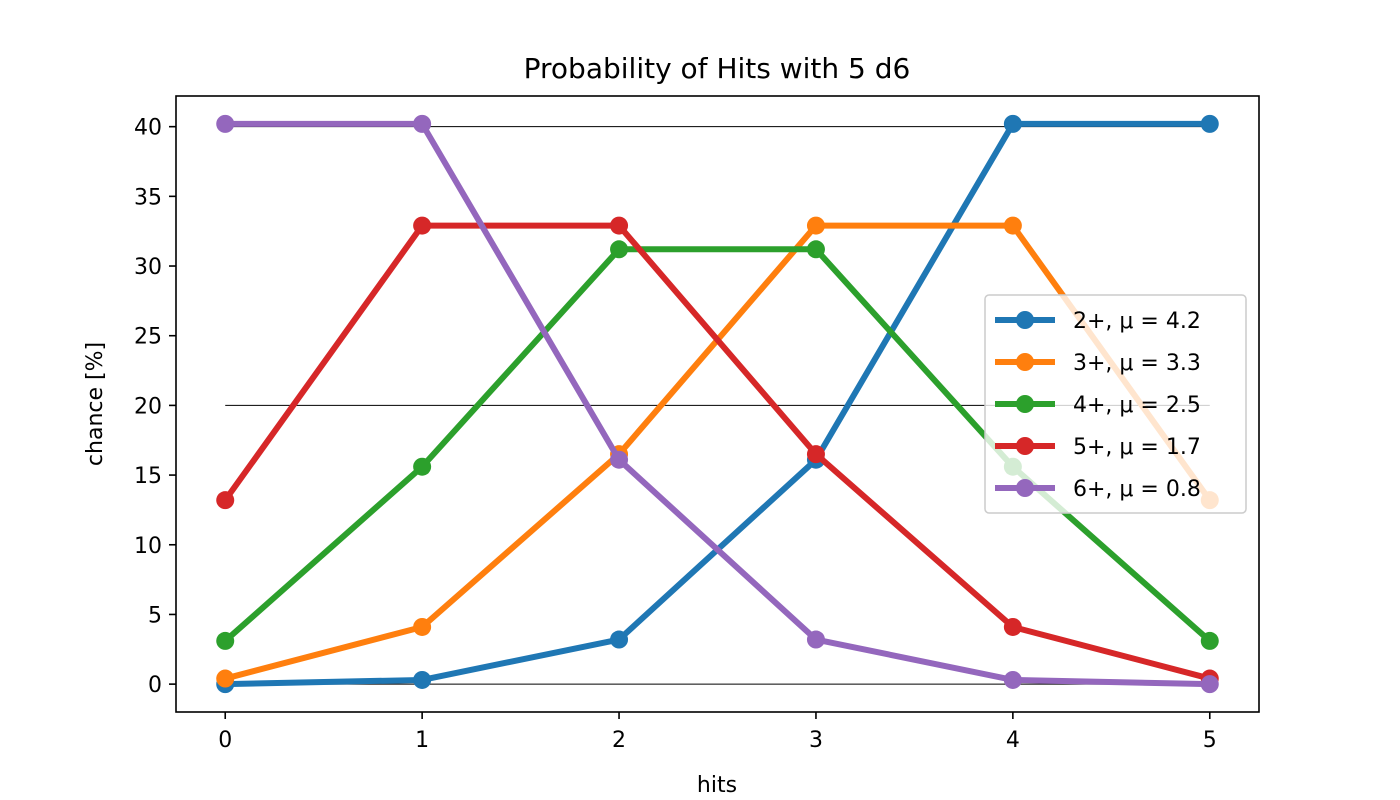 The height and width of the screenshot is (800, 1400). What do you see at coordinates (95, 404) in the screenshot?
I see `y-axis-title: chance [%]` at bounding box center [95, 404].